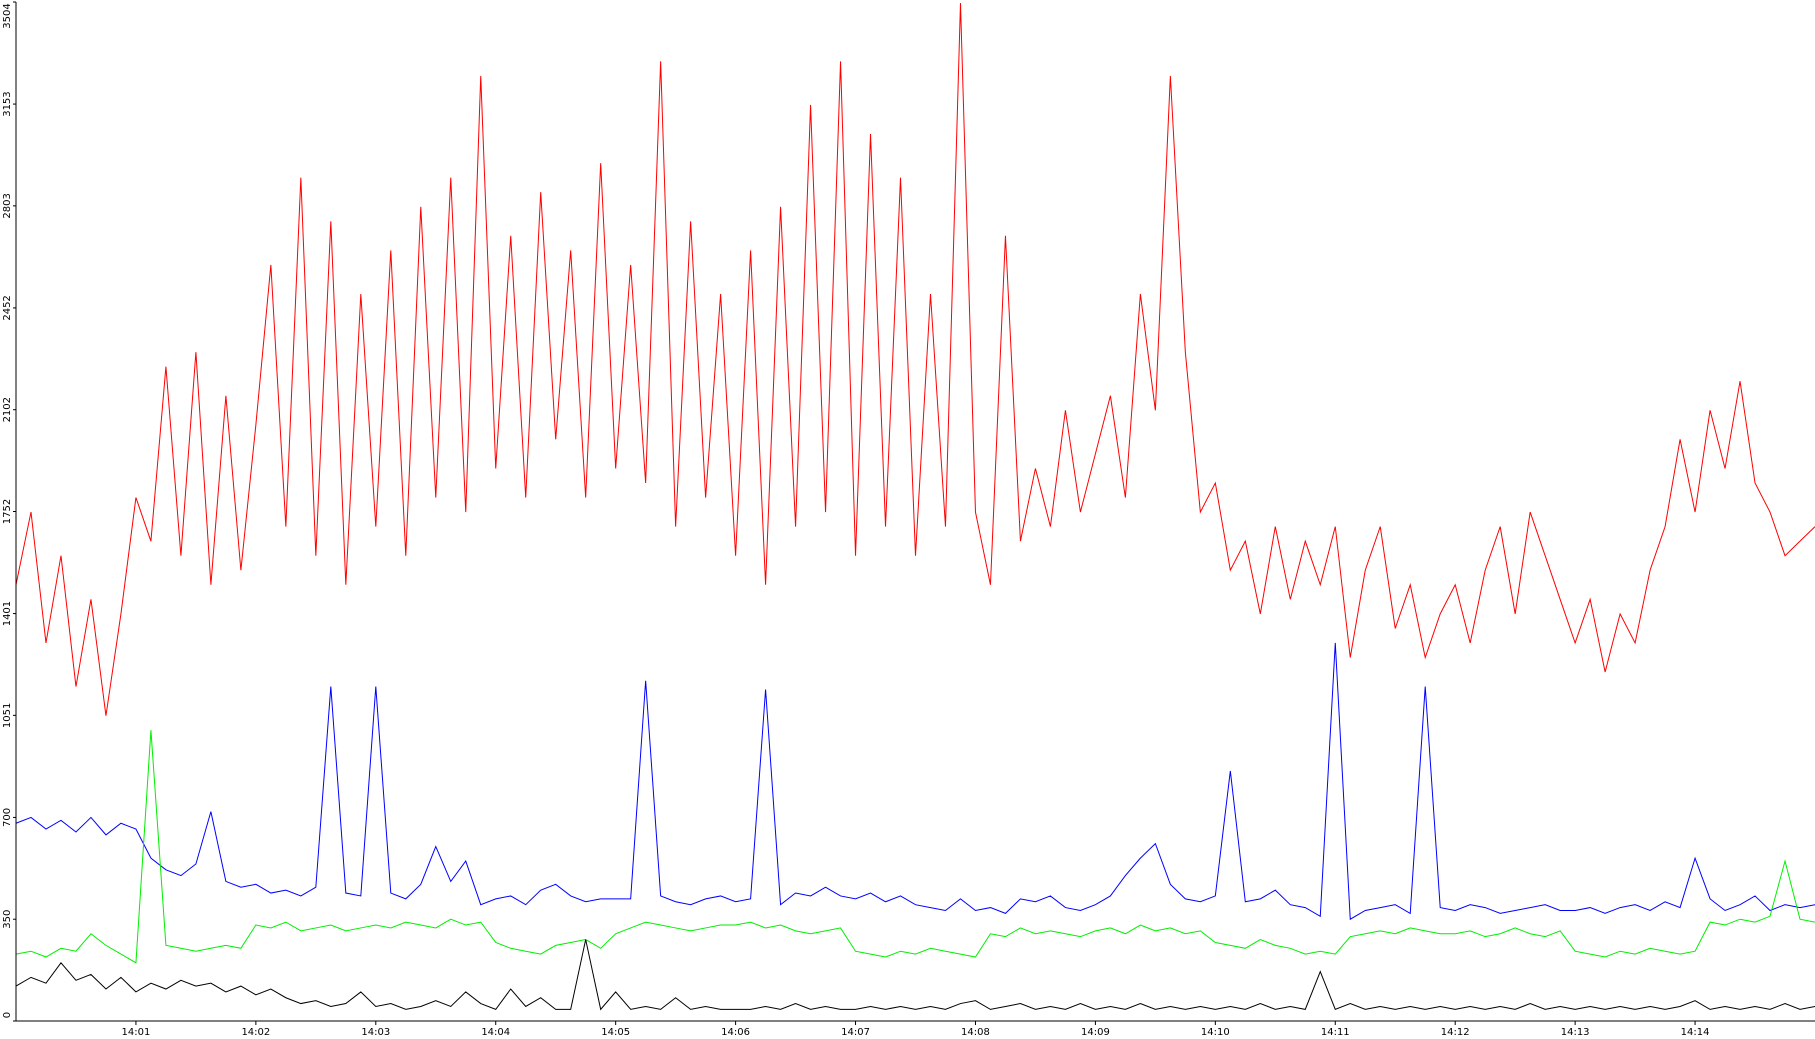 This screenshot has height=1039, width=1815. What do you see at coordinates (1215, 1032) in the screenshot?
I see `x-tick-label: 14:10` at bounding box center [1215, 1032].